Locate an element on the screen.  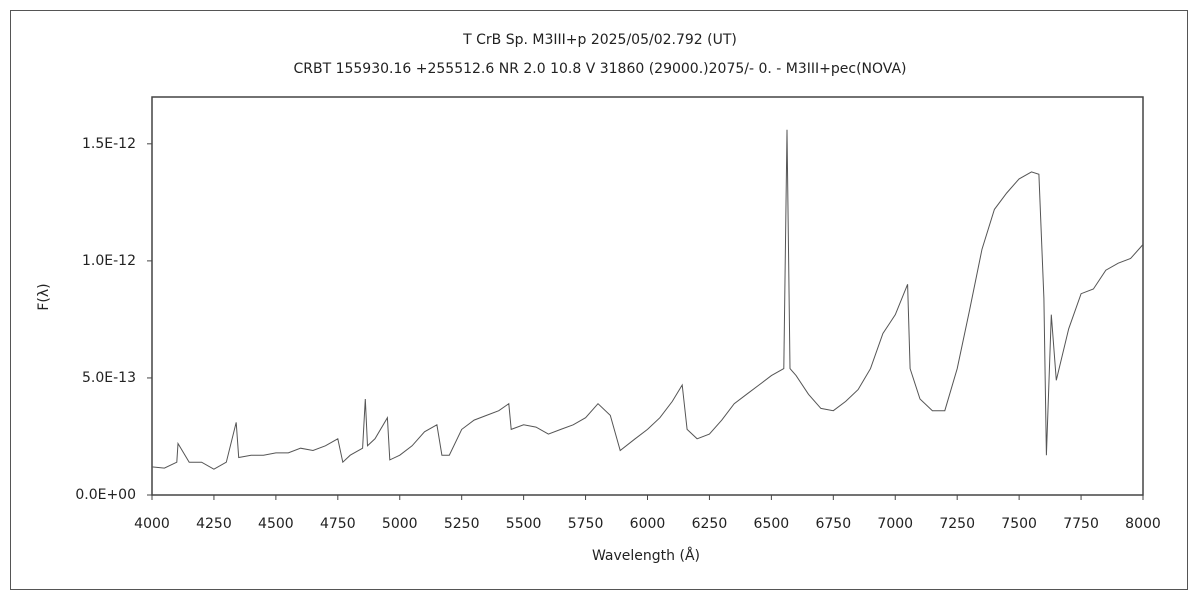
x-tick-label: 4500 is located at coordinates (276, 524).